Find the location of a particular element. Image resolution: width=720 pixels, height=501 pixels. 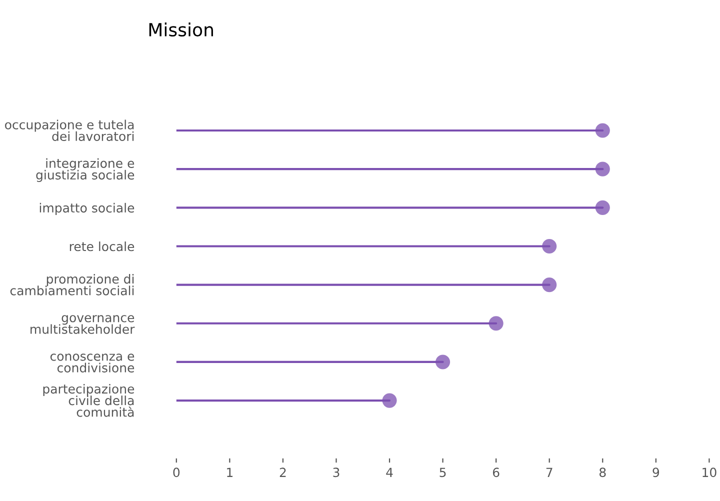

y-tick-label: rete locale is located at coordinates (102, 246).